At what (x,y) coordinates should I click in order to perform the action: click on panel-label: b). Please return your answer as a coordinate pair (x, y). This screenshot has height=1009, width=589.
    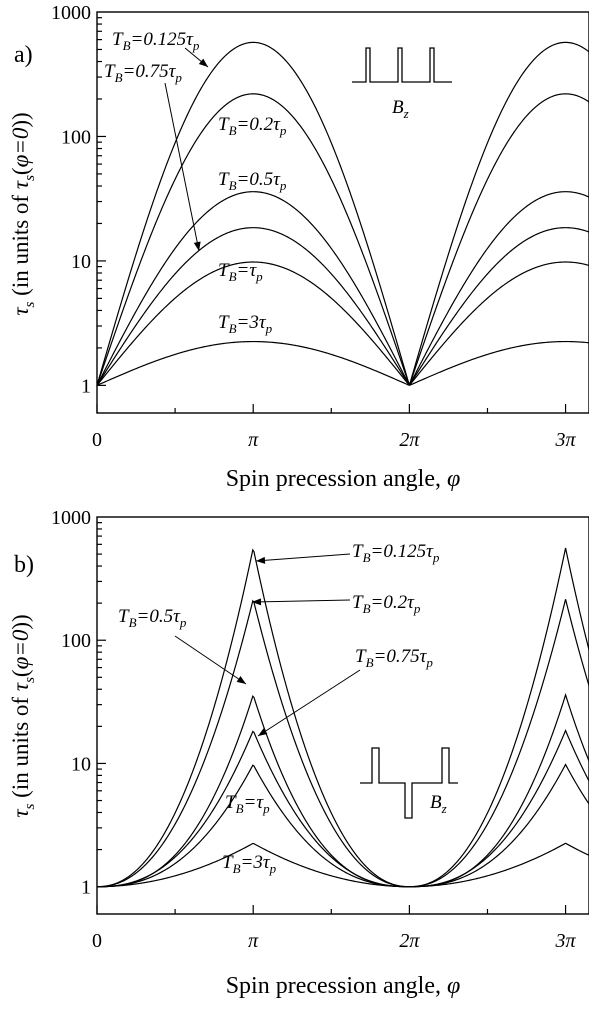
    Looking at the image, I should click on (24, 565).